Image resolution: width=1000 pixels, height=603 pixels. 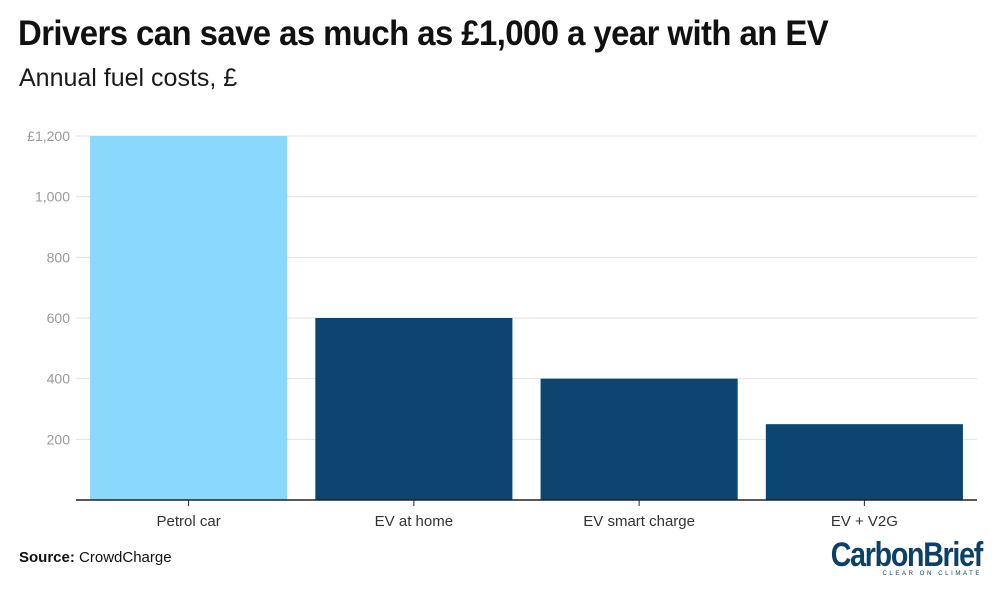 I want to click on source-label: Source:, so click(x=47, y=557).